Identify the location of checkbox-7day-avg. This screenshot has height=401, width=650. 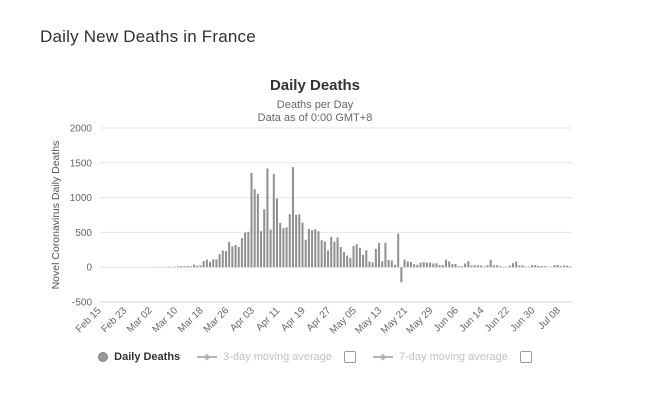
(525, 357).